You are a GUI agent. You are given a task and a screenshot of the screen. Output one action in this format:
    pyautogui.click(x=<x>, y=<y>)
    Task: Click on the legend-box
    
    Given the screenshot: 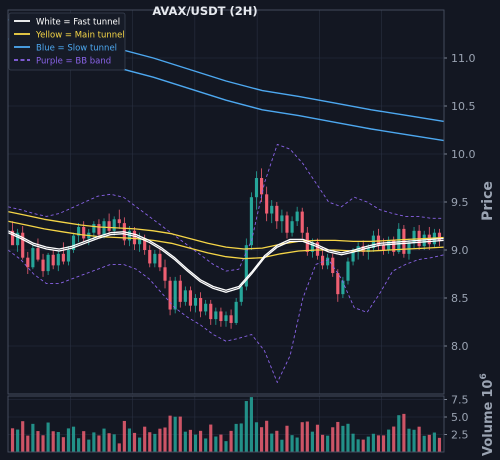 What is the action you would take?
    pyautogui.click(x=67, y=41)
    